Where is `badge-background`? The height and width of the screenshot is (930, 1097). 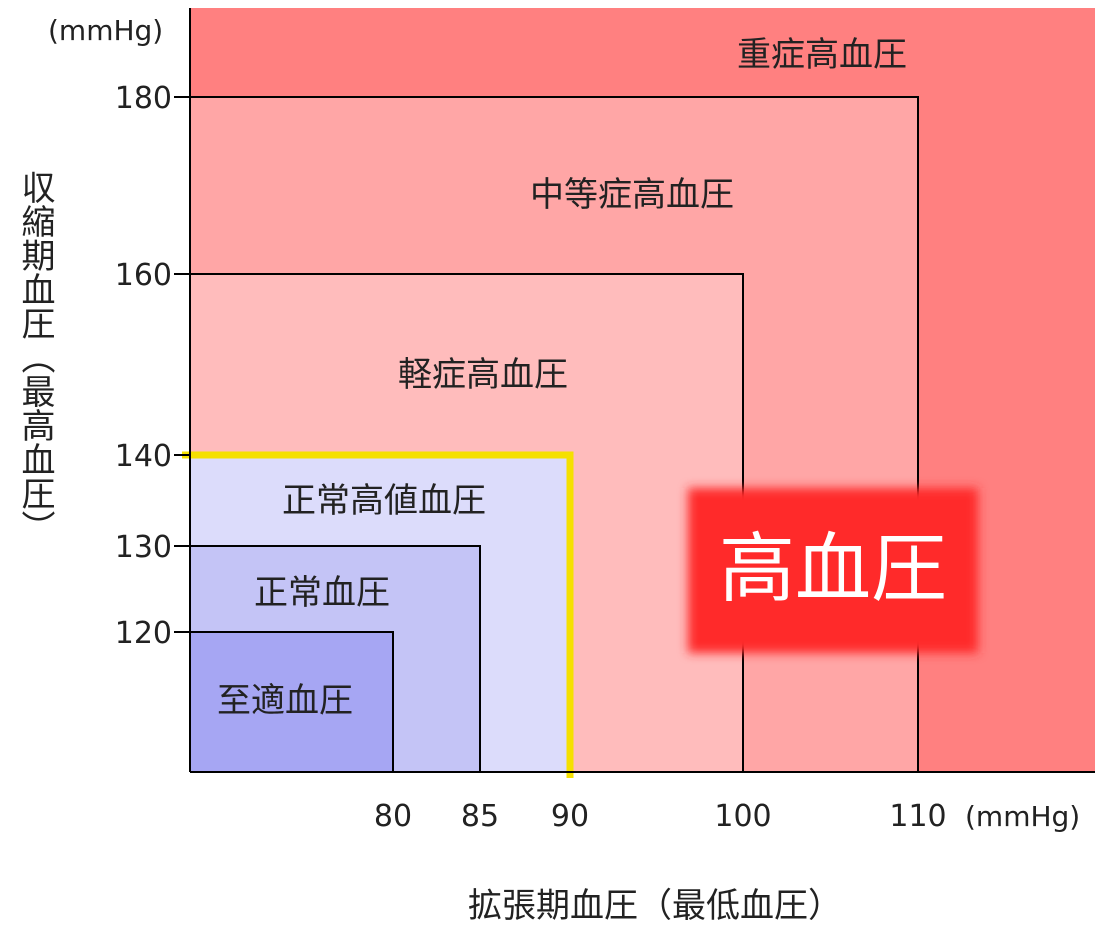
badge-background is located at coordinates (833, 570).